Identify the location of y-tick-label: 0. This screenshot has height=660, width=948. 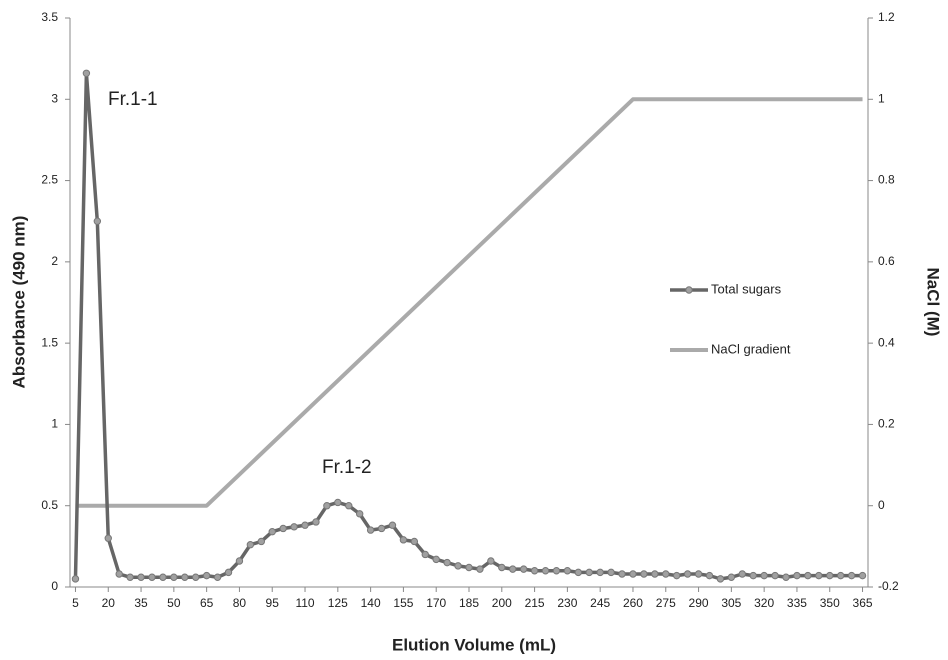
(54, 586).